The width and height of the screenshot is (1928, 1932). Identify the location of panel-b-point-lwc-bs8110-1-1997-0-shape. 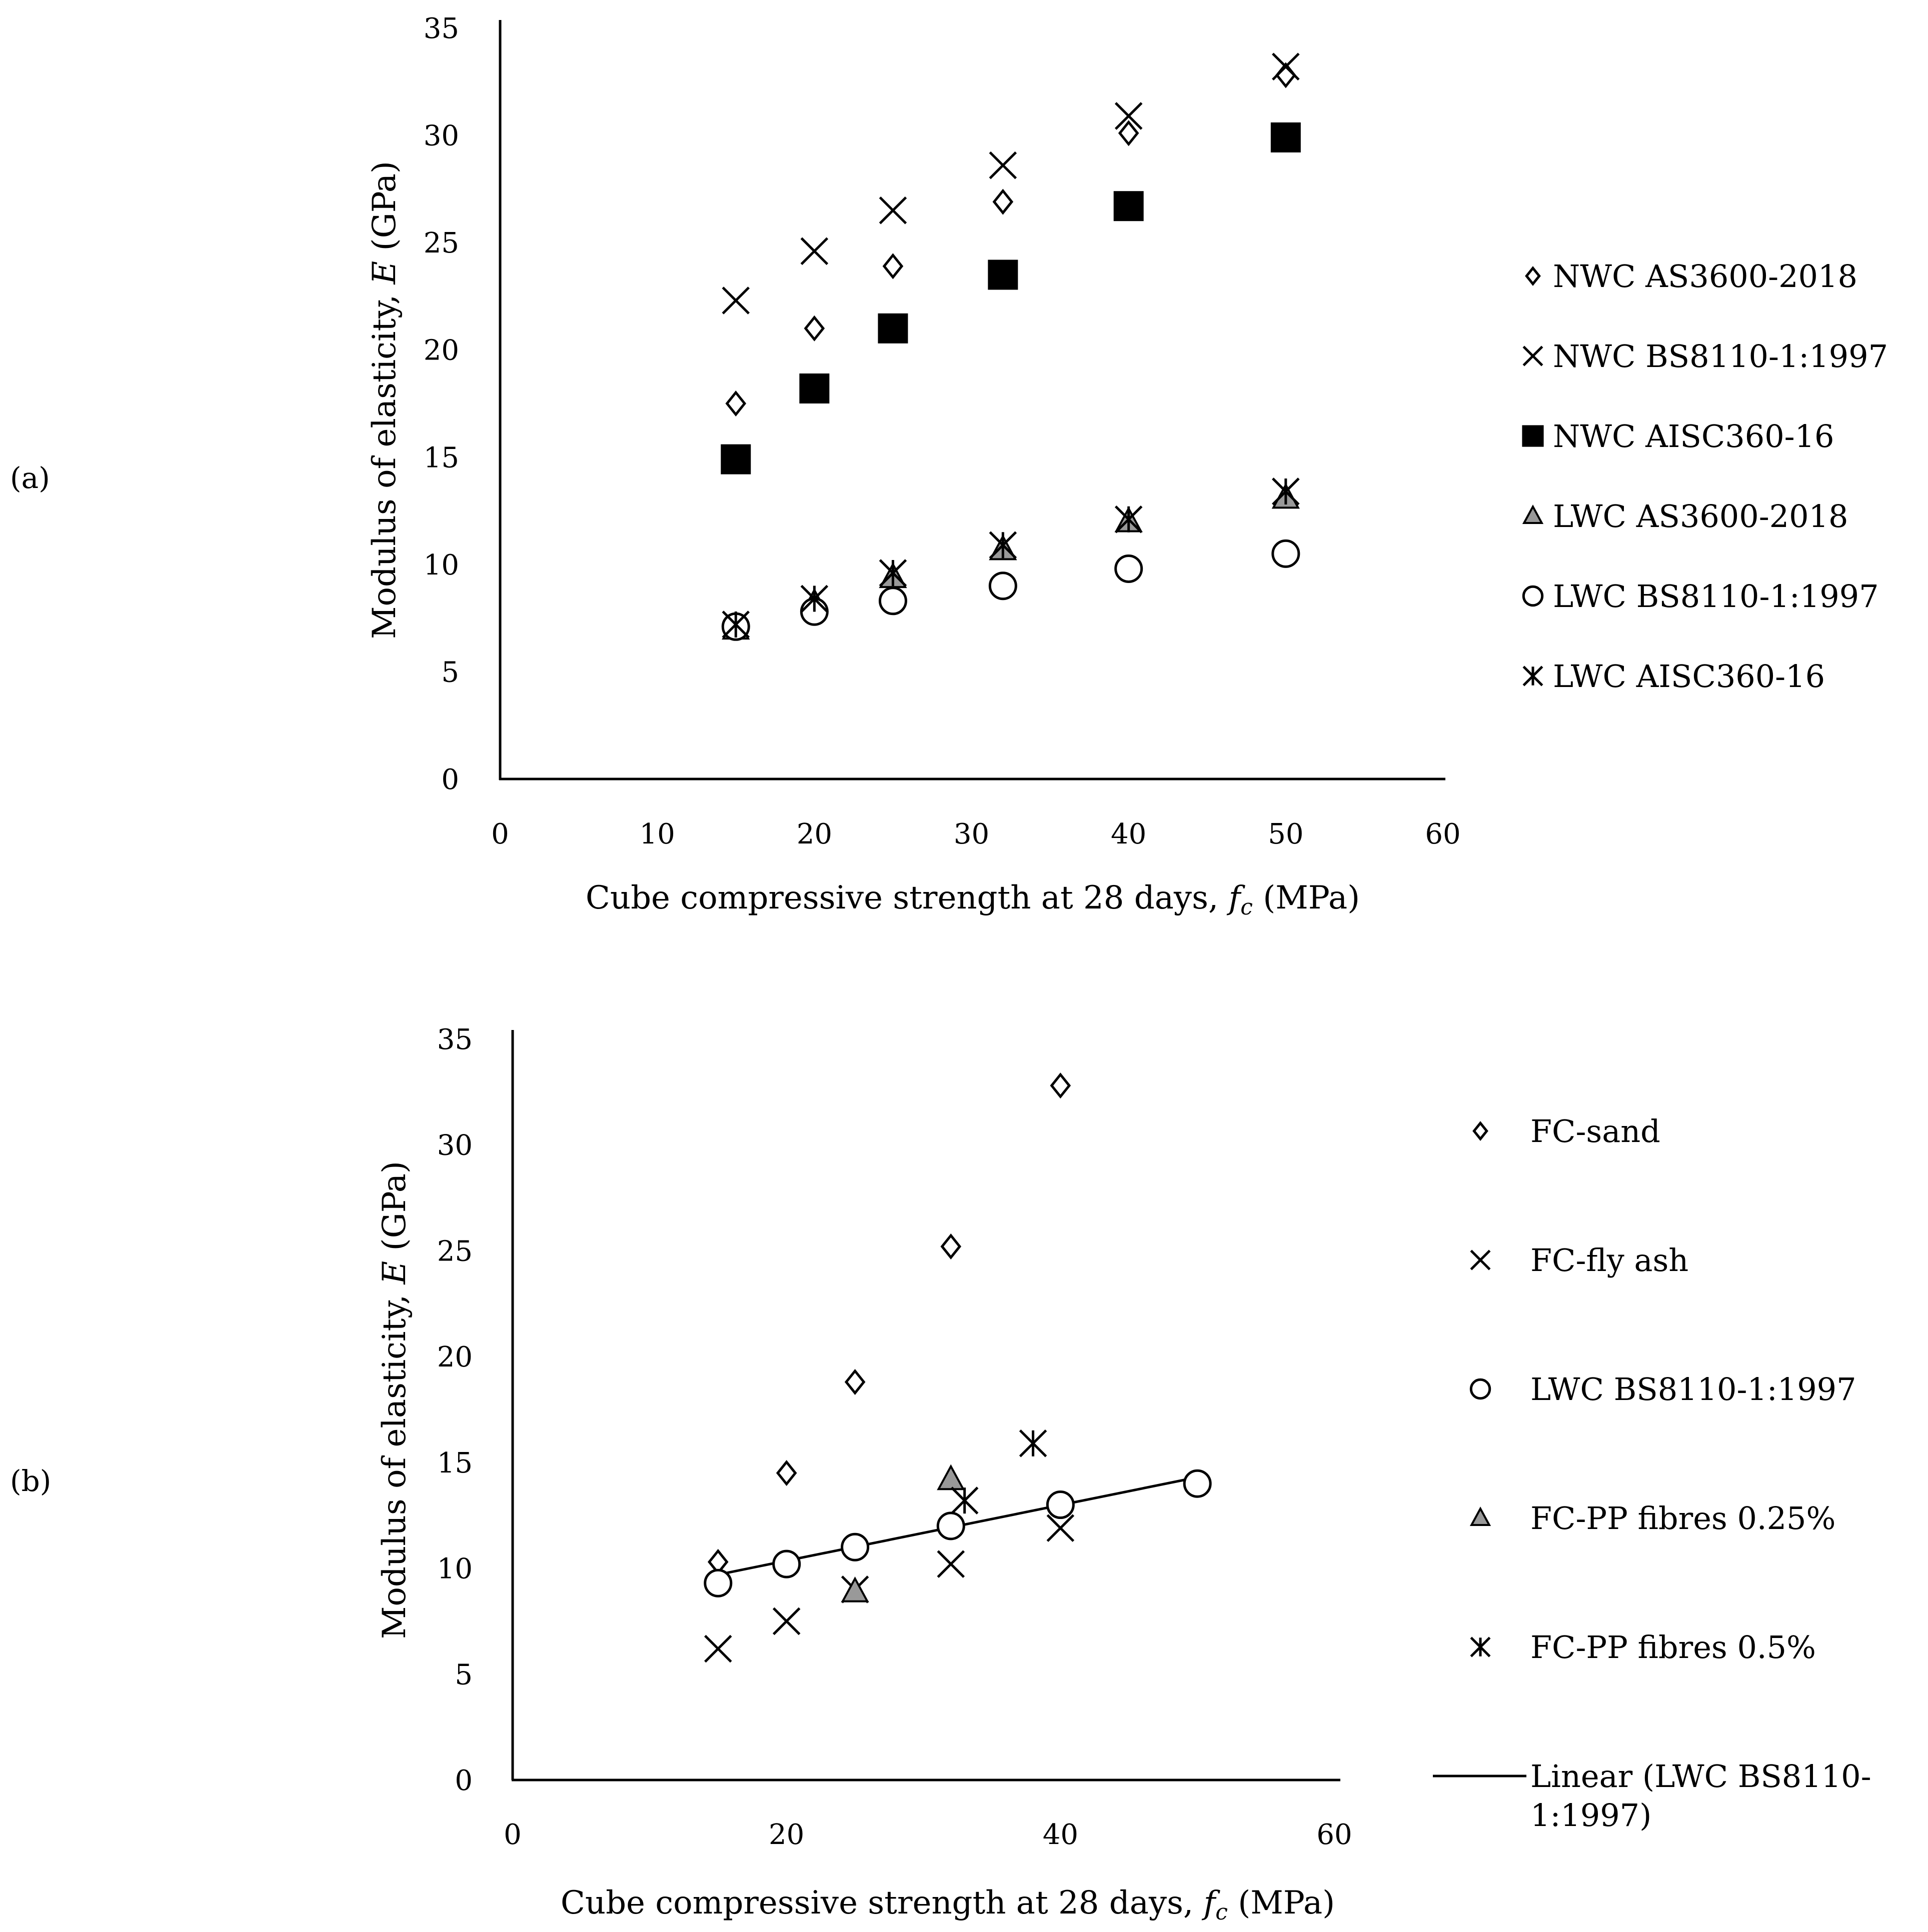
(718, 1583).